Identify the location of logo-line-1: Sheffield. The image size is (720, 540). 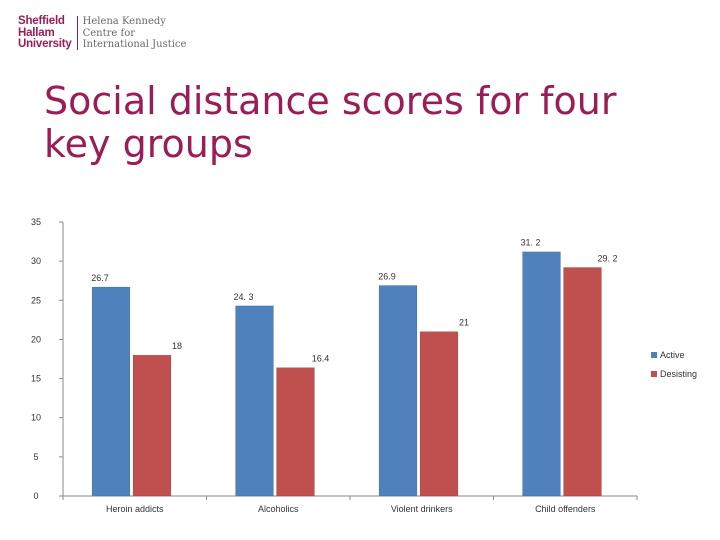
(41, 21).